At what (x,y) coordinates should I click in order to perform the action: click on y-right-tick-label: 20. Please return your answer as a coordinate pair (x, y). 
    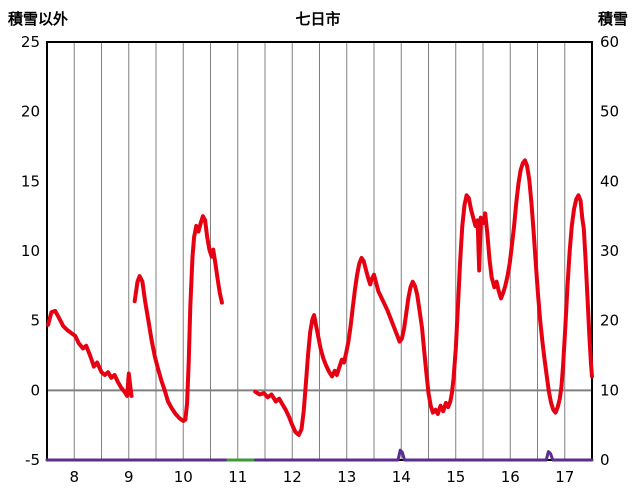
    Looking at the image, I should click on (609, 321).